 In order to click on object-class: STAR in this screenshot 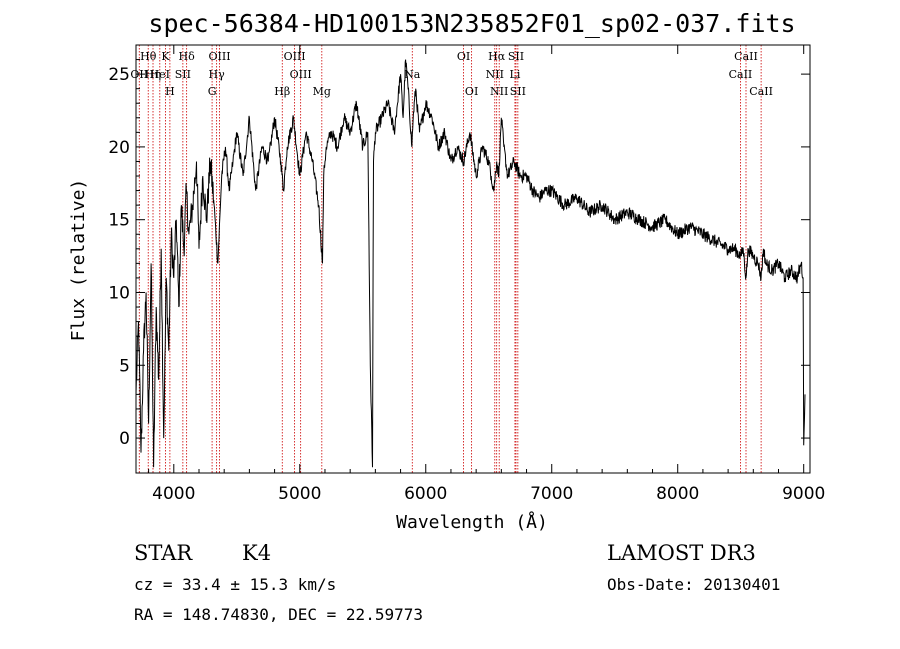, I will do `click(163, 553)`.